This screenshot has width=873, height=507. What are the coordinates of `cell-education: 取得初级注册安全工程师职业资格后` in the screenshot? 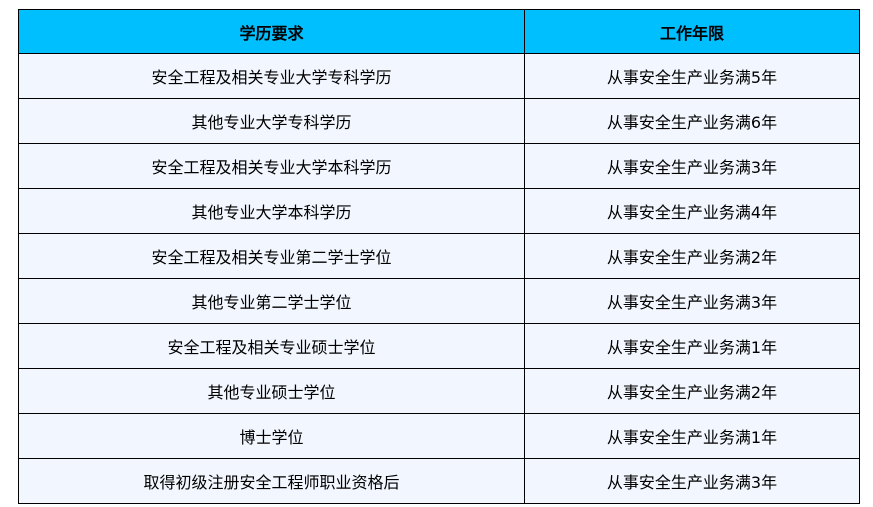 It's located at (271, 481).